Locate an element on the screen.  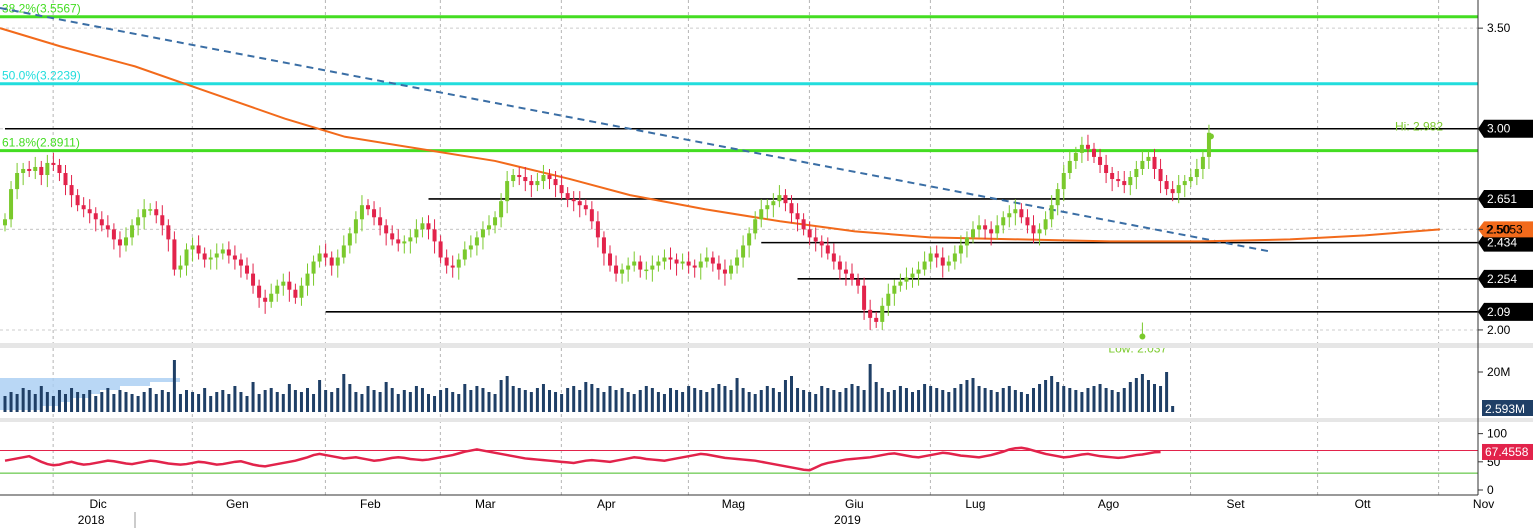
level-label: 3.00 is located at coordinates (1499, 129).